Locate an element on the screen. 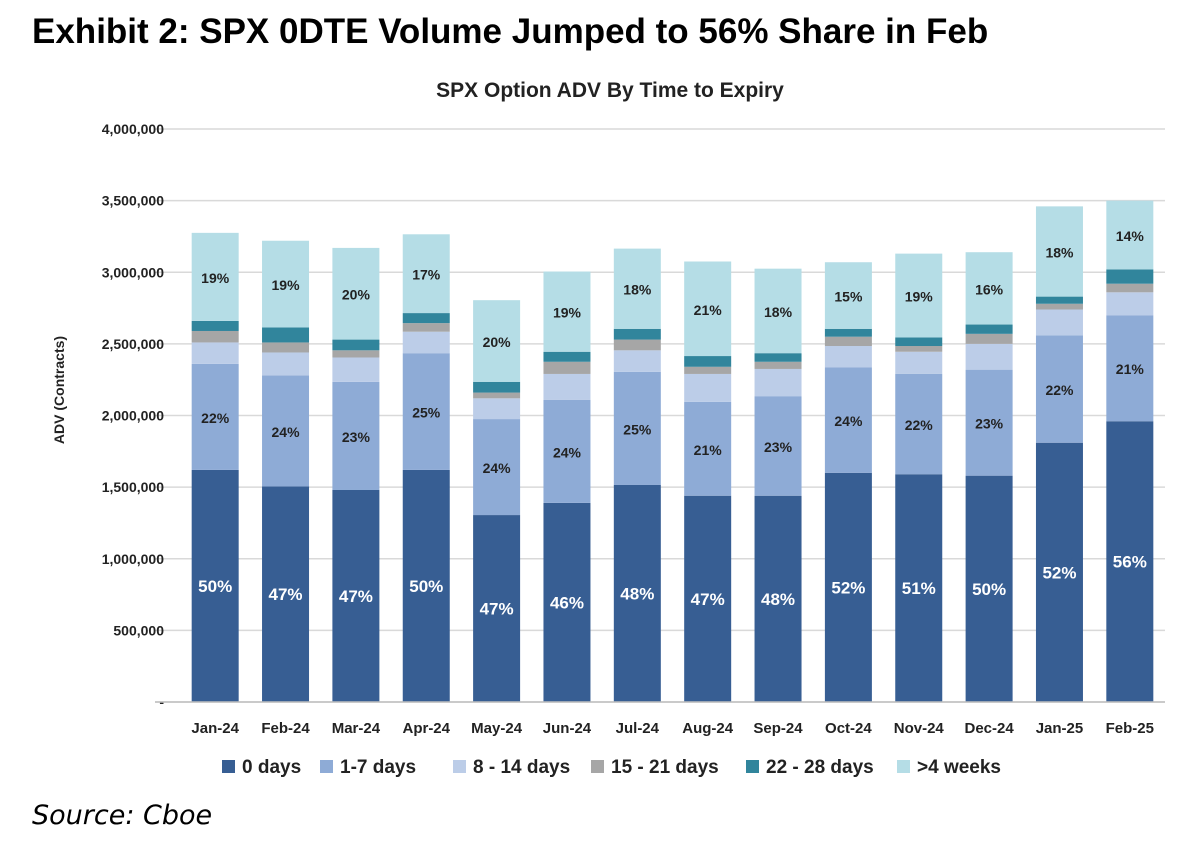 This screenshot has width=1193, height=845. data-label: 14% is located at coordinates (1130, 236).